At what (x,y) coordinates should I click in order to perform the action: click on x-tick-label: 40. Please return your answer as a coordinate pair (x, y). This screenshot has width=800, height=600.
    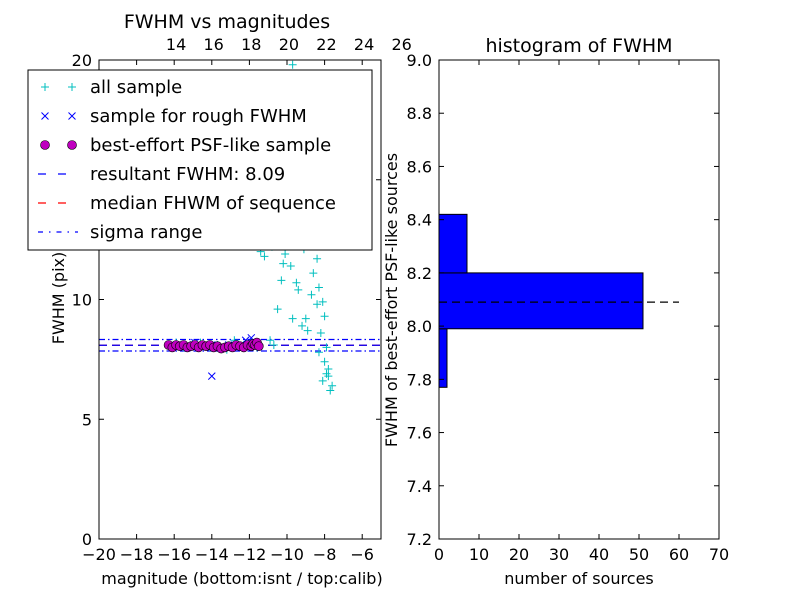
    Looking at the image, I should click on (599, 554).